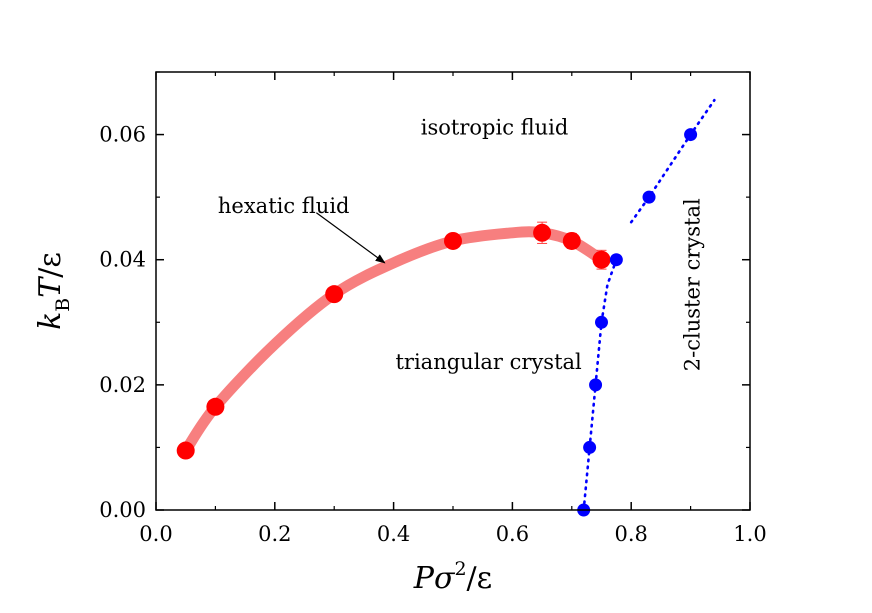  Describe the element at coordinates (50, 265) in the screenshot. I see `y-axis-title-rest: /ε` at that location.